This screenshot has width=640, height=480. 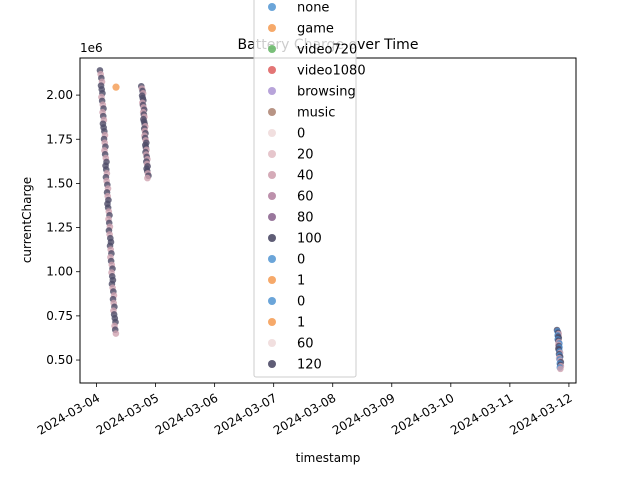 I want to click on legend-label: 100, so click(x=309, y=239).